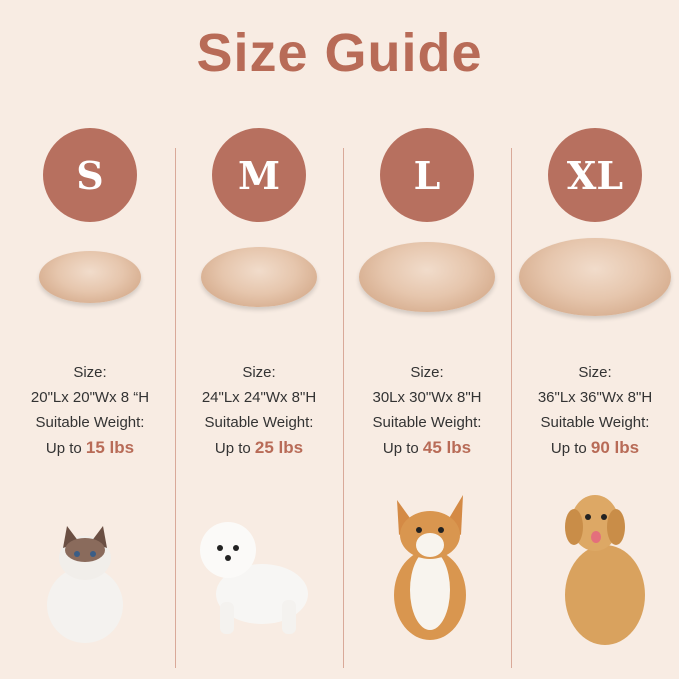 The width and height of the screenshot is (679, 679). I want to click on weight-value: 25 lbs, so click(279, 447).